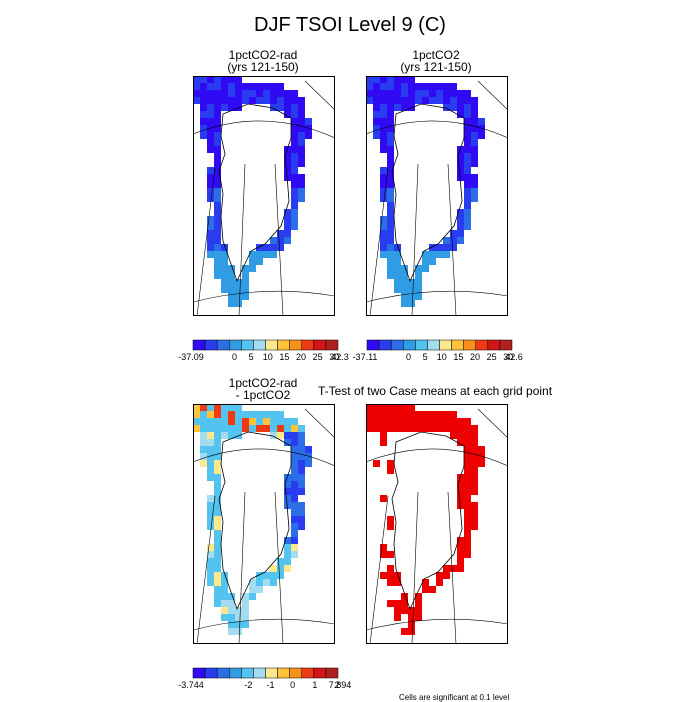 The width and height of the screenshot is (700, 702). I want to click on significance-footnote: Cells are significant at 0.1 level, so click(454, 697).